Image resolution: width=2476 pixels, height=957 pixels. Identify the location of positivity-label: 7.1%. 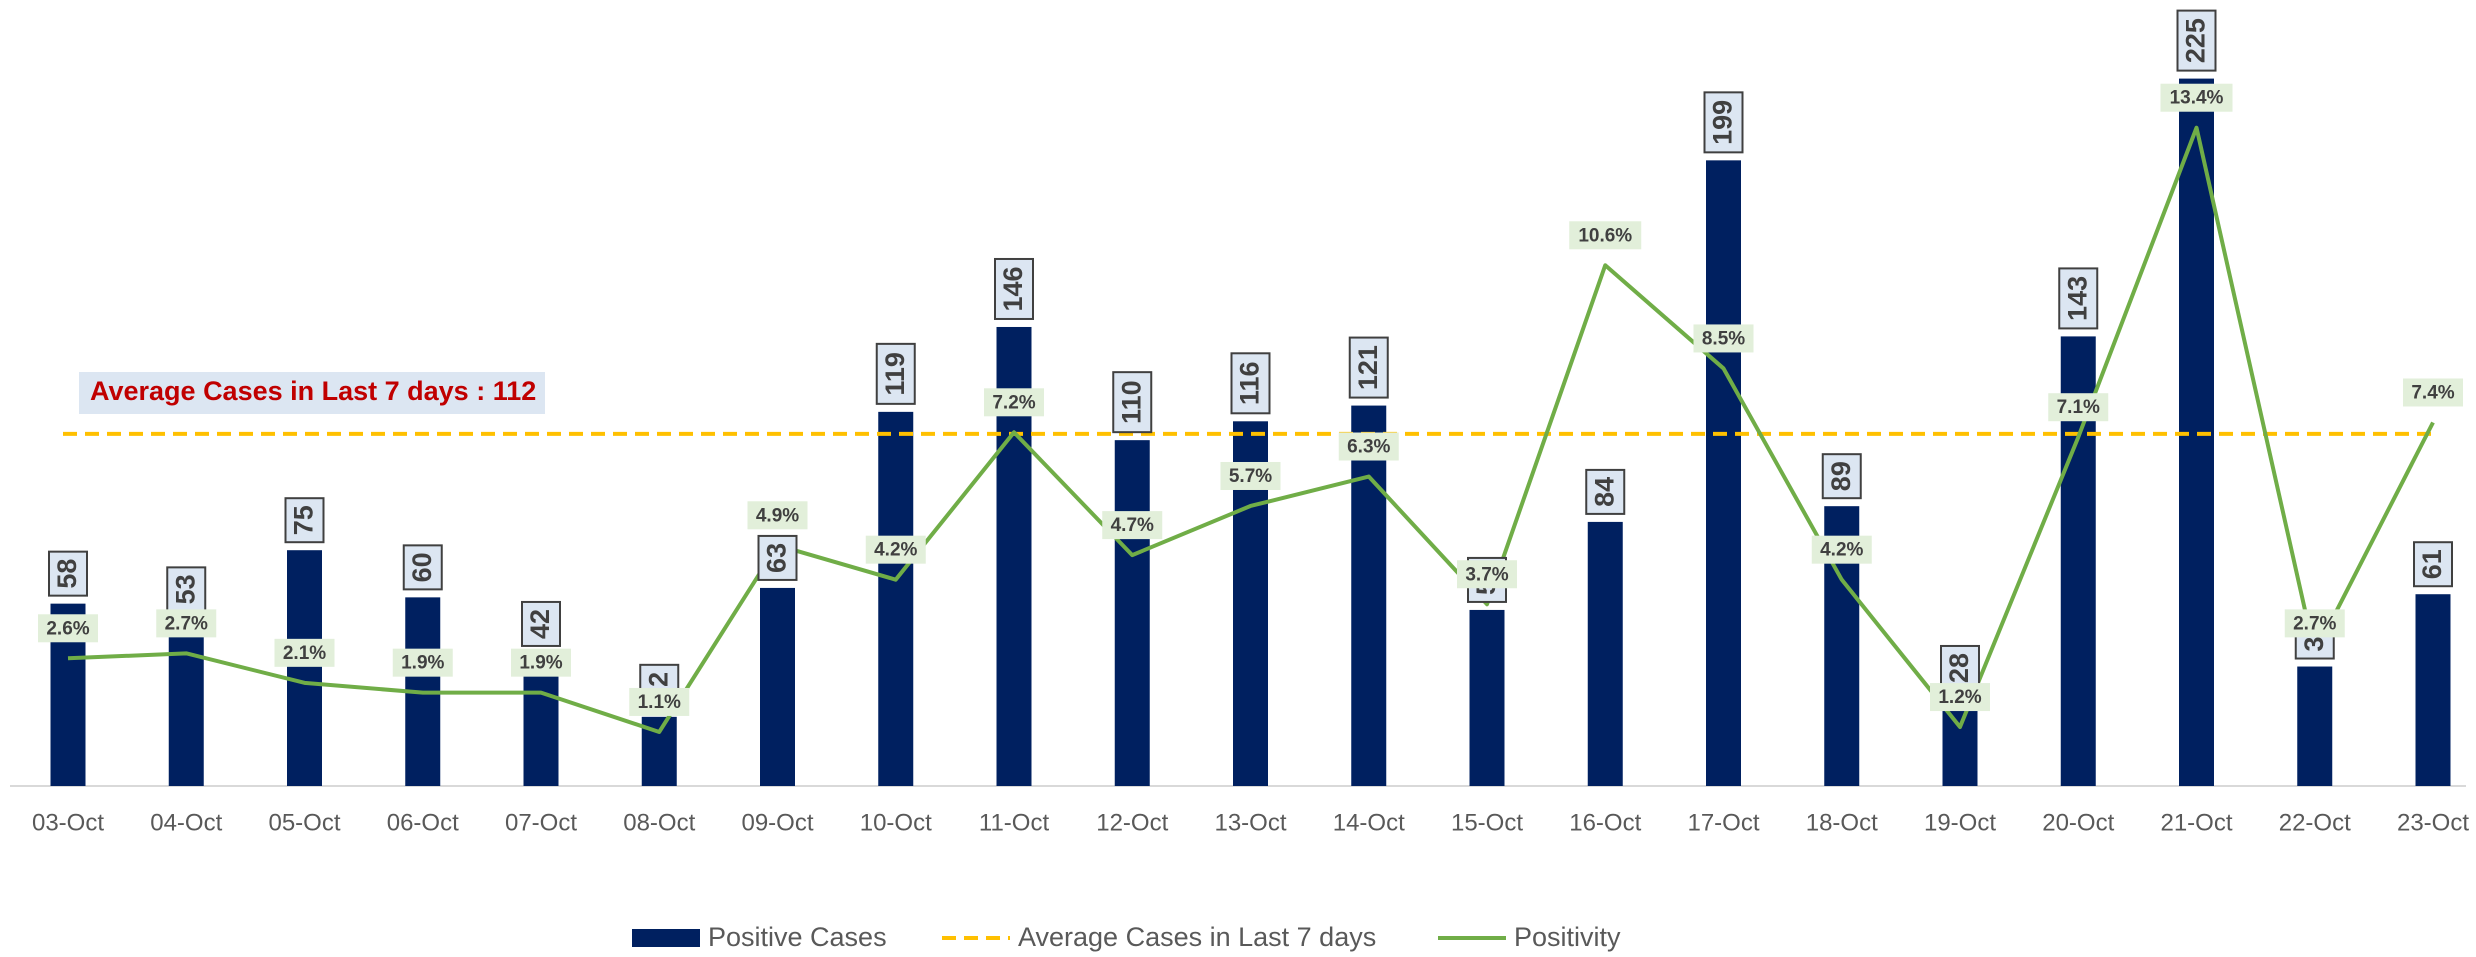
(2078, 407).